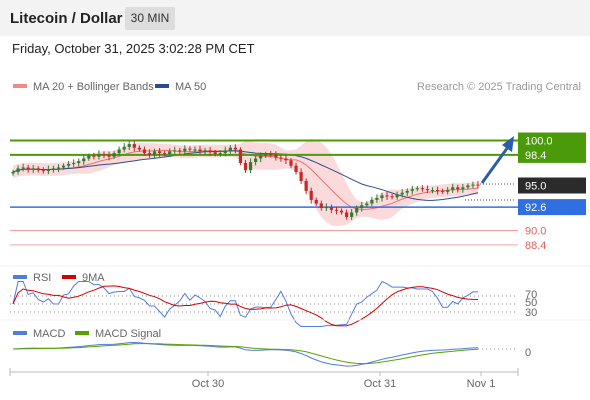  What do you see at coordinates (245, 175) in the screenshot?
I see `ma50-line` at bounding box center [245, 175].